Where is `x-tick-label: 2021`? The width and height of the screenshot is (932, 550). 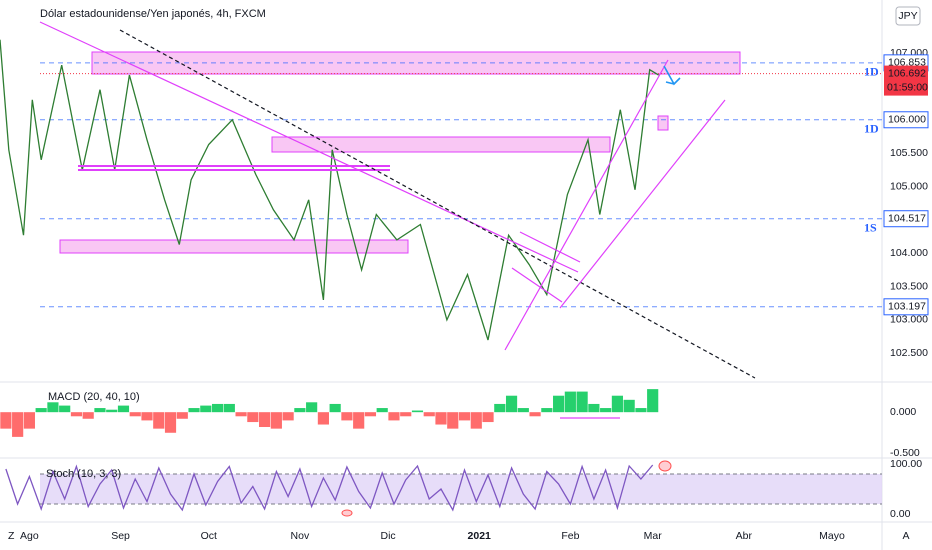 x-tick-label: 2021 is located at coordinates (480, 536).